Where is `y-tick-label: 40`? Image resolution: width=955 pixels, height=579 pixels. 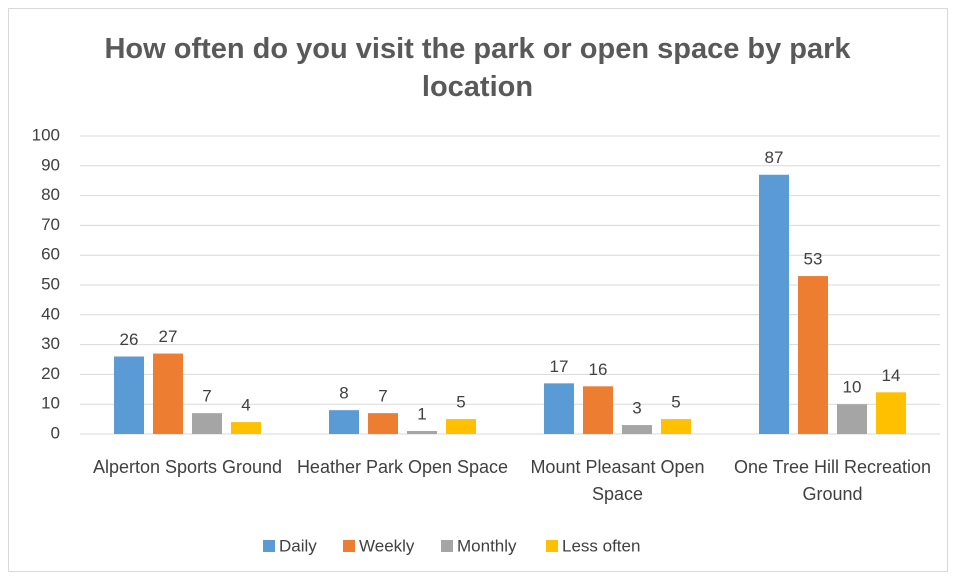 y-tick-label: 40 is located at coordinates (50, 313).